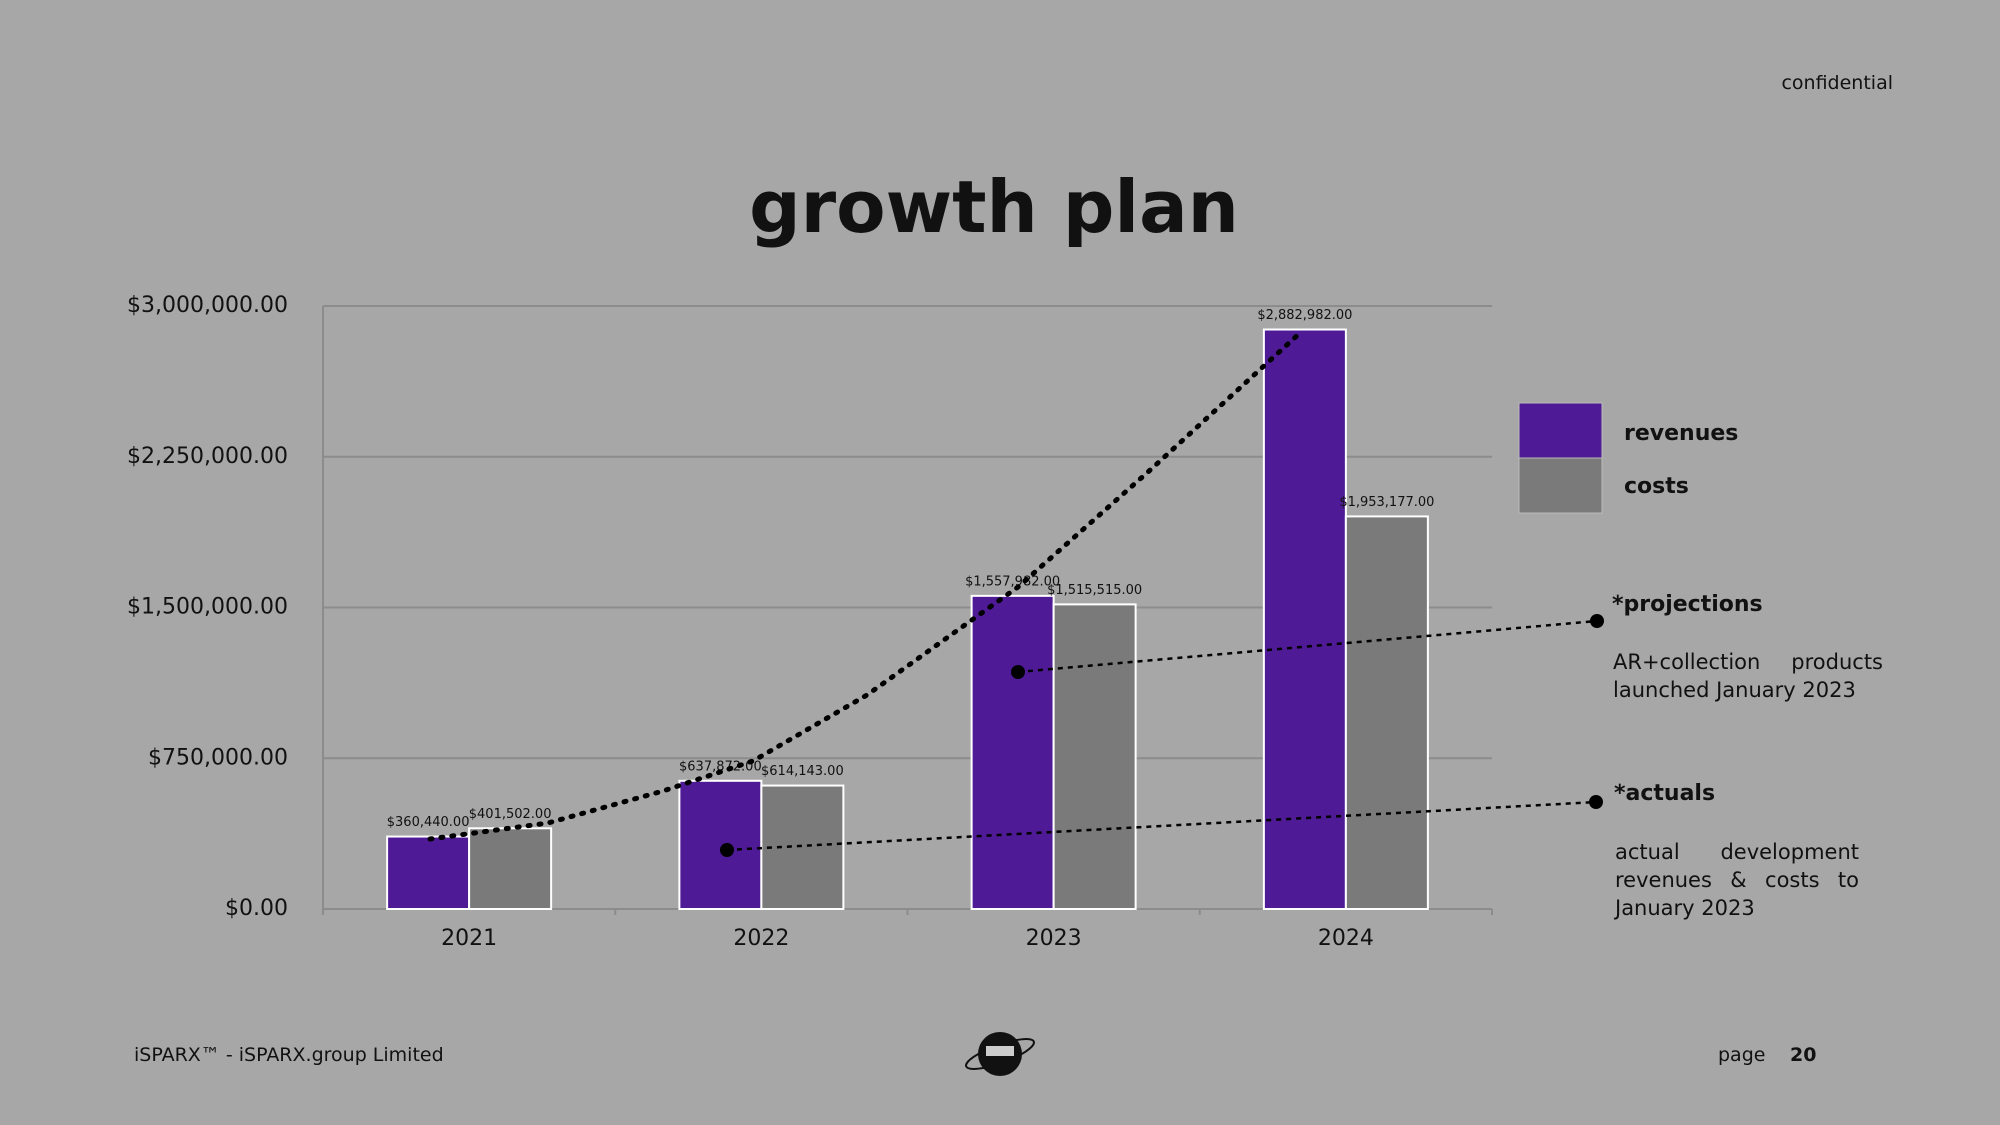 The width and height of the screenshot is (2000, 1125). Describe the element at coordinates (1094, 590) in the screenshot. I see `value-label: $1,515,515.00` at that location.